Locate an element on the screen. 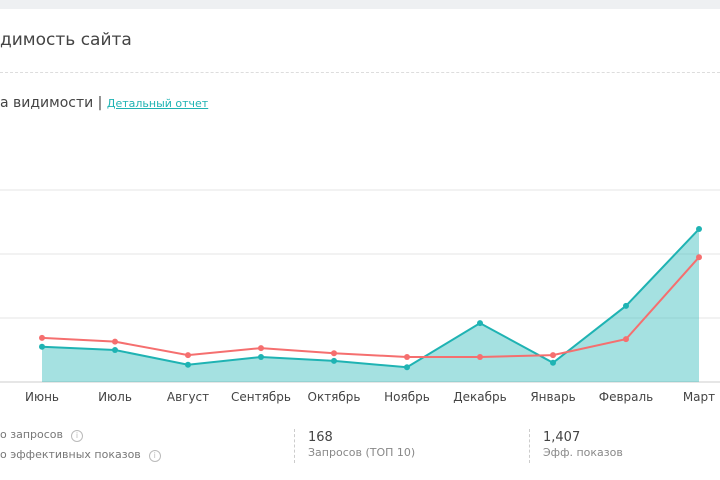 This screenshot has width=720, height=480. x-tick-label: Декабрь is located at coordinates (479, 397).